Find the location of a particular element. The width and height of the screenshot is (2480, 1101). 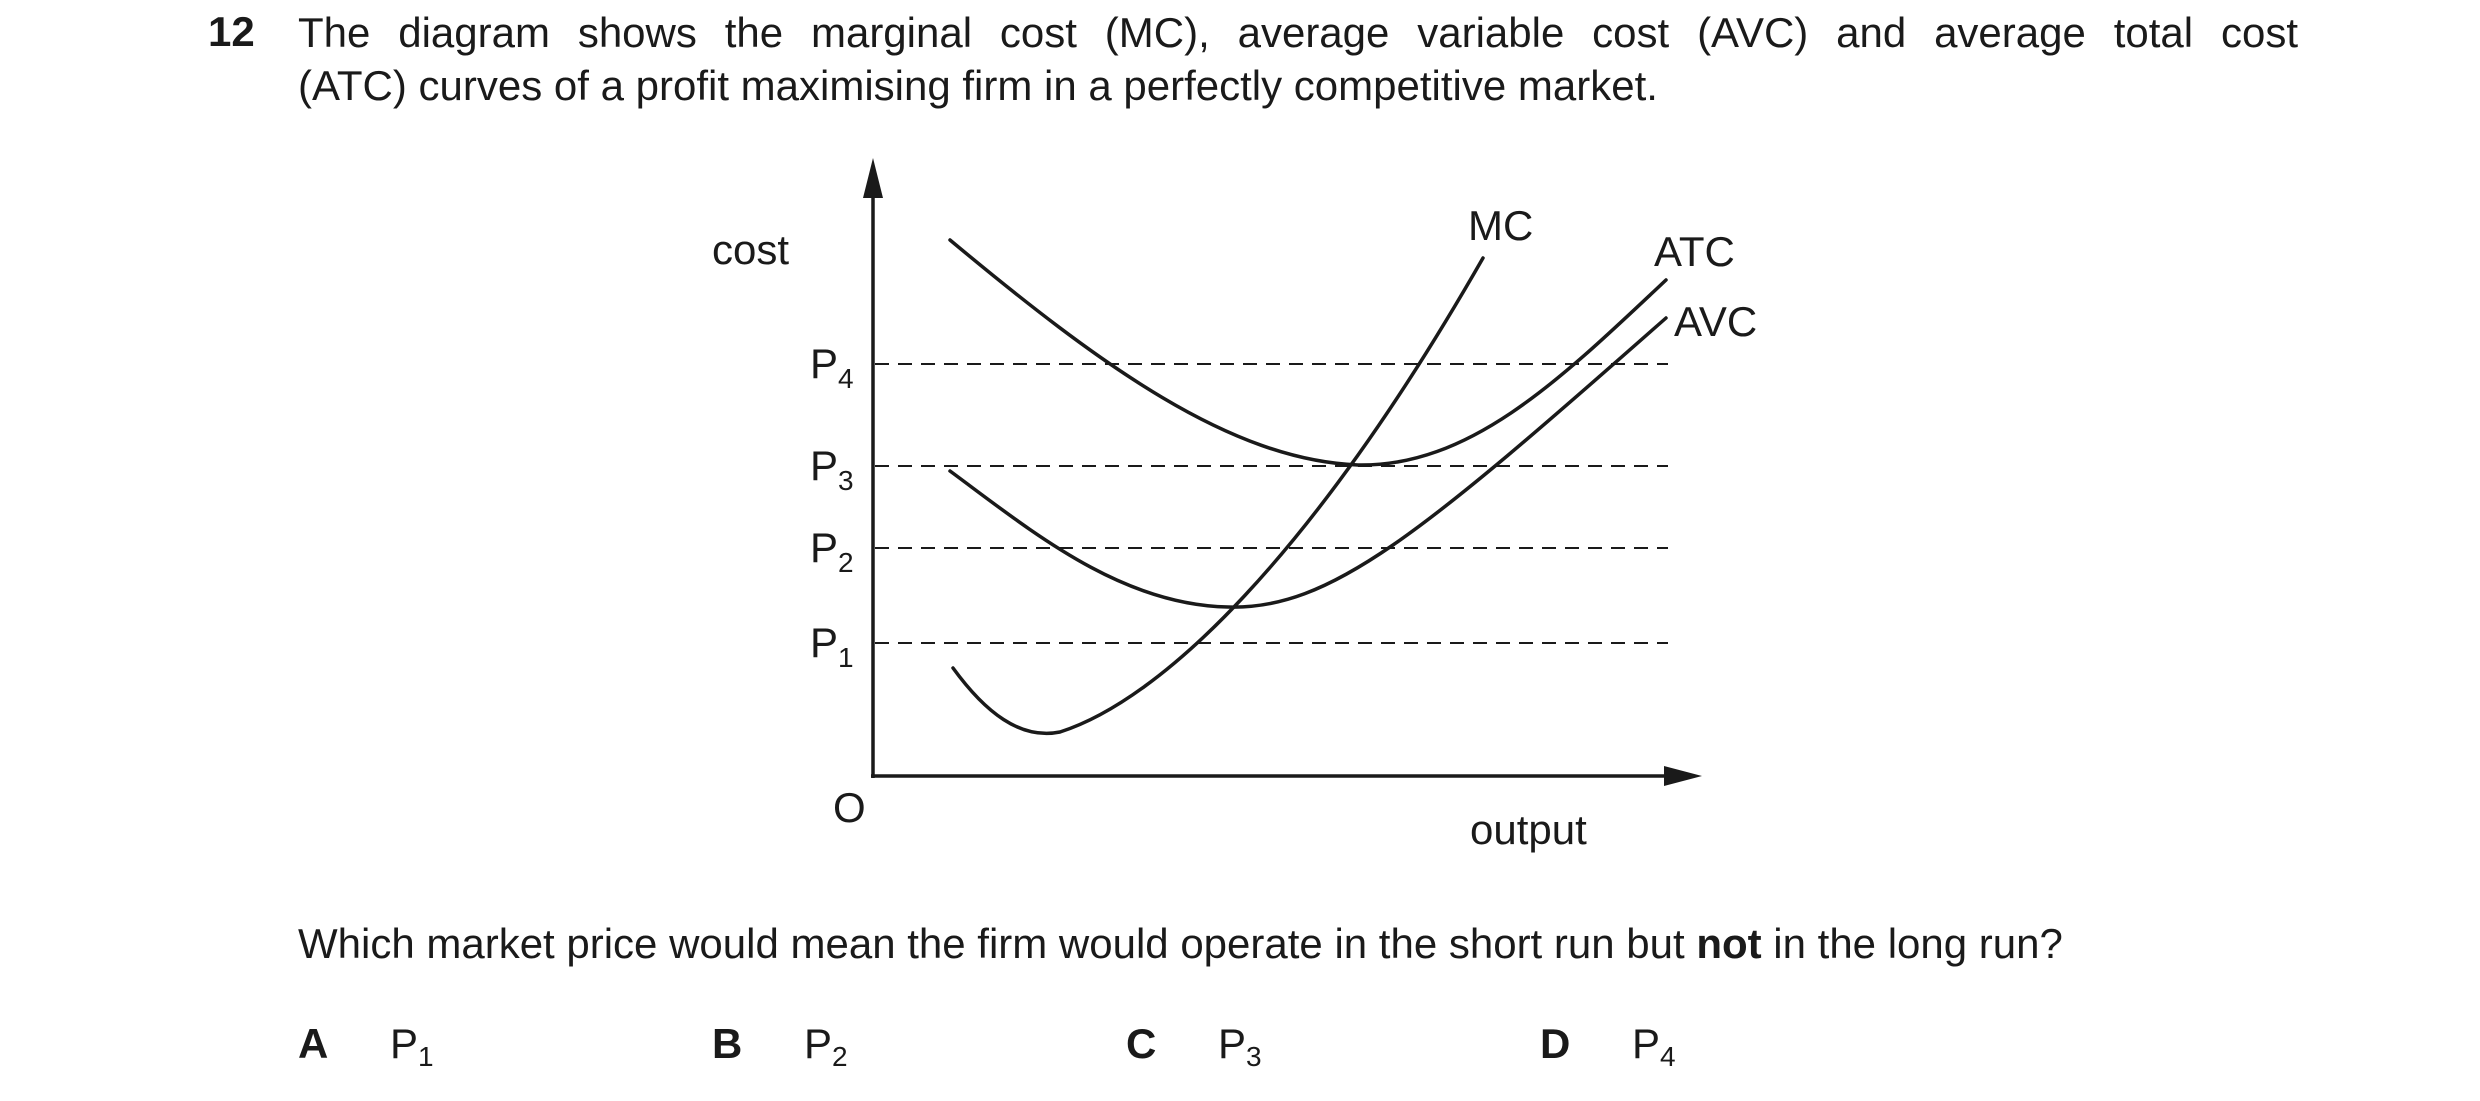

y-axis-arrow-icon is located at coordinates (873, 178).